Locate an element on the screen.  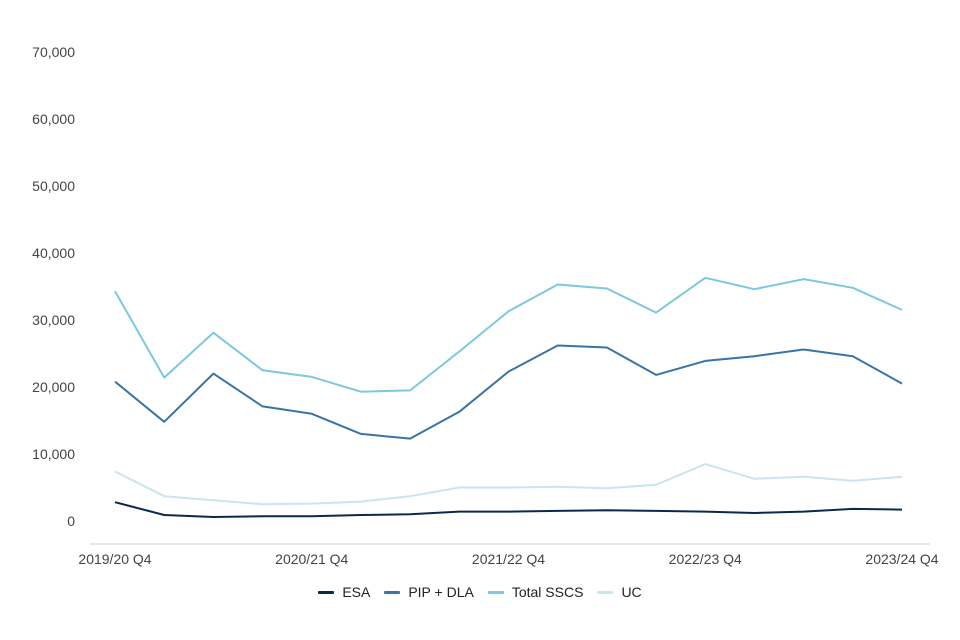
legend-item: PIP + DLA is located at coordinates (429, 592).